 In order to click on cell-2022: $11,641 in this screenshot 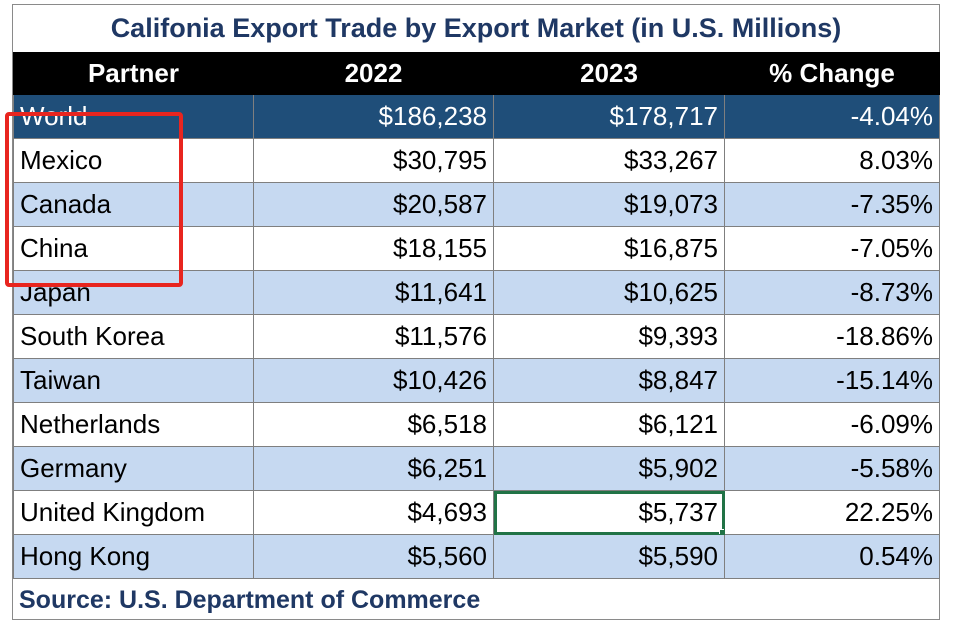, I will do `click(373, 292)`.